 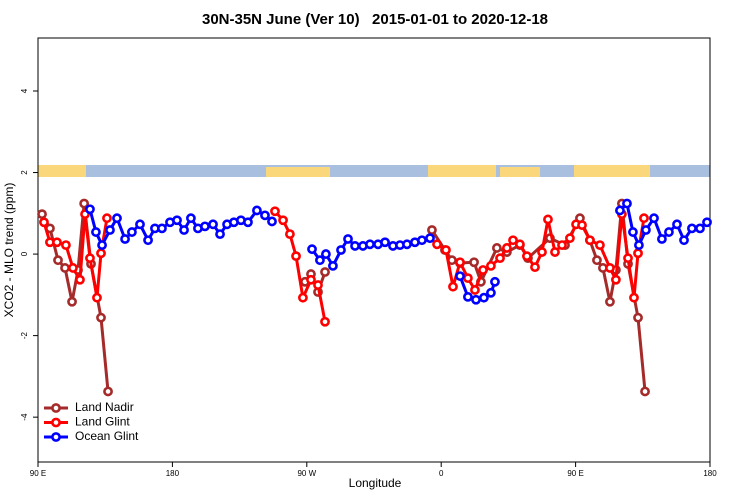 I want to click on y-axis-label: XCO2 - MLO trend (ppm), so click(x=9, y=250).